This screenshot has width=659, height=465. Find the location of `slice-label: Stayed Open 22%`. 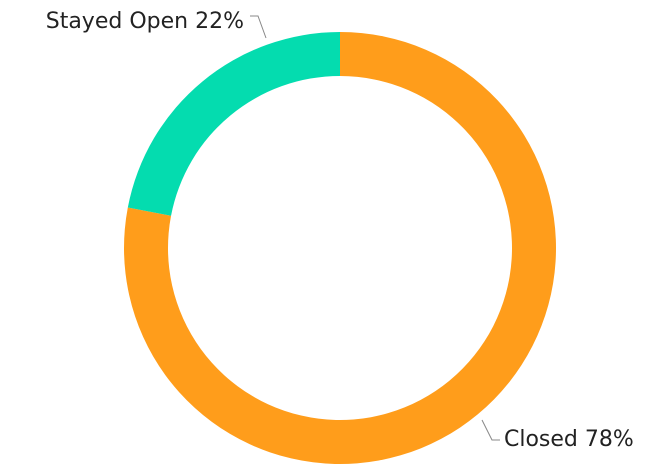

slice-label: Stayed Open 22% is located at coordinates (145, 21).